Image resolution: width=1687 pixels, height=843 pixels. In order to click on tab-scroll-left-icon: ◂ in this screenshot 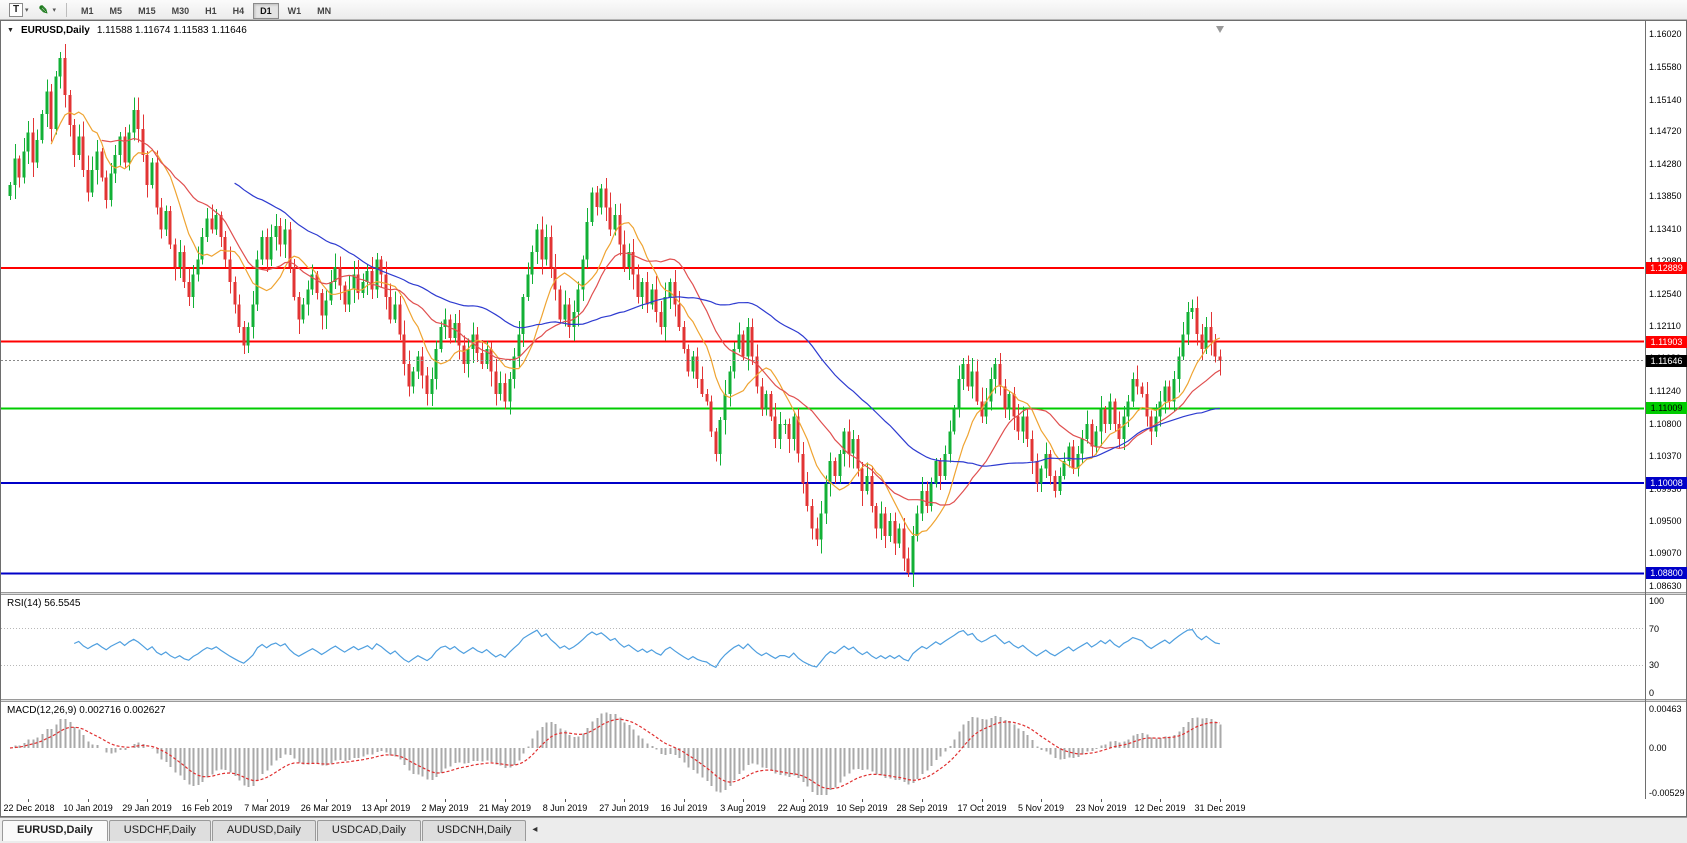, I will do `click(535, 829)`.